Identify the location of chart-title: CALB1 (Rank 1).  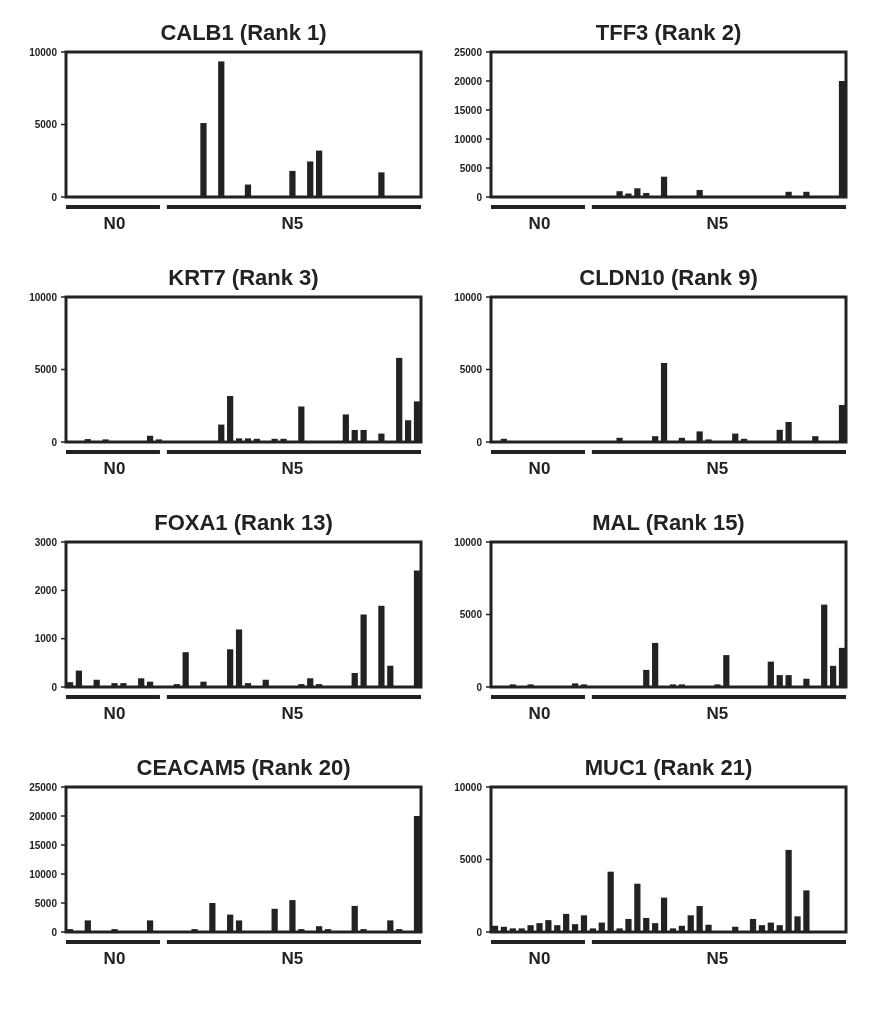
(243, 32).